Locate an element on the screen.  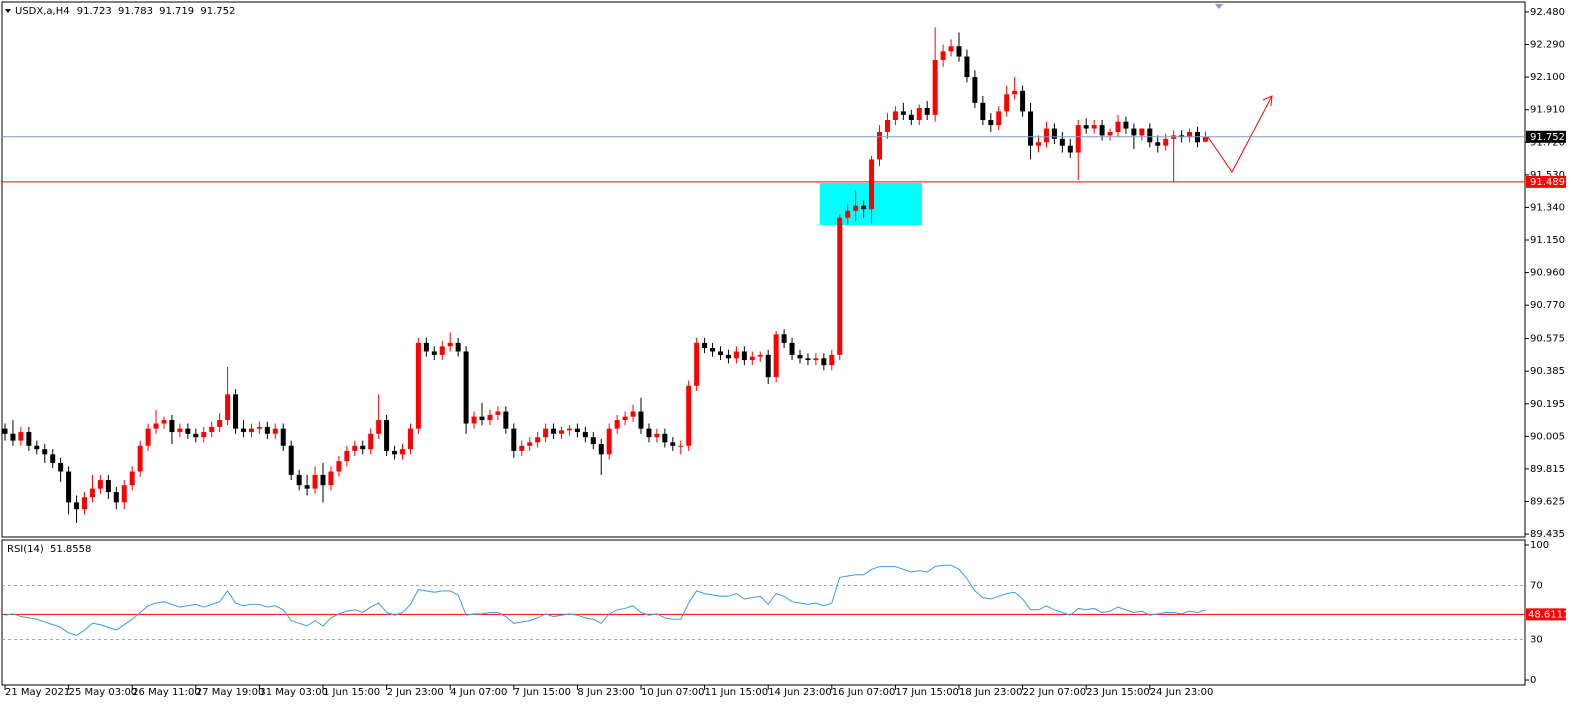
y-tick-label: 0 is located at coordinates (1533, 680).